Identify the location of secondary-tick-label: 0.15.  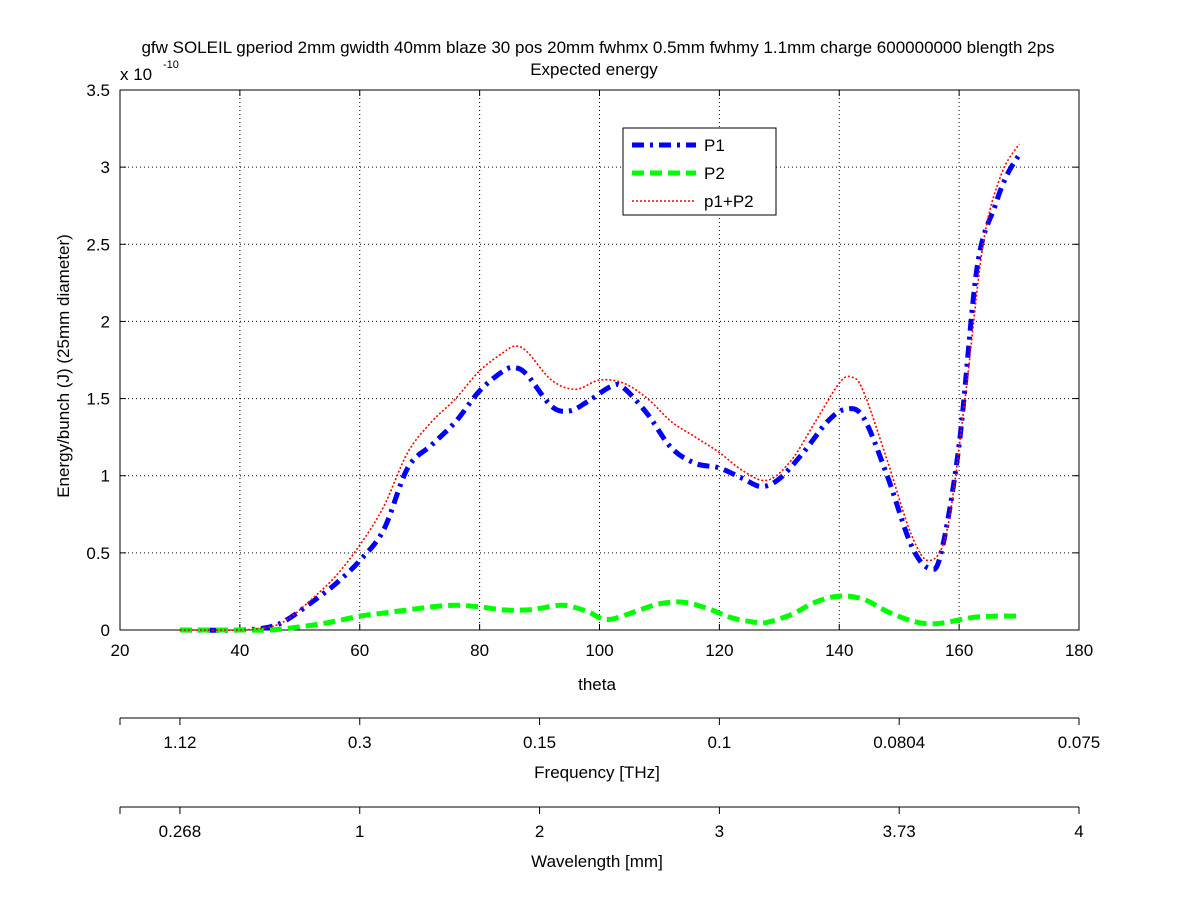
(539, 742).